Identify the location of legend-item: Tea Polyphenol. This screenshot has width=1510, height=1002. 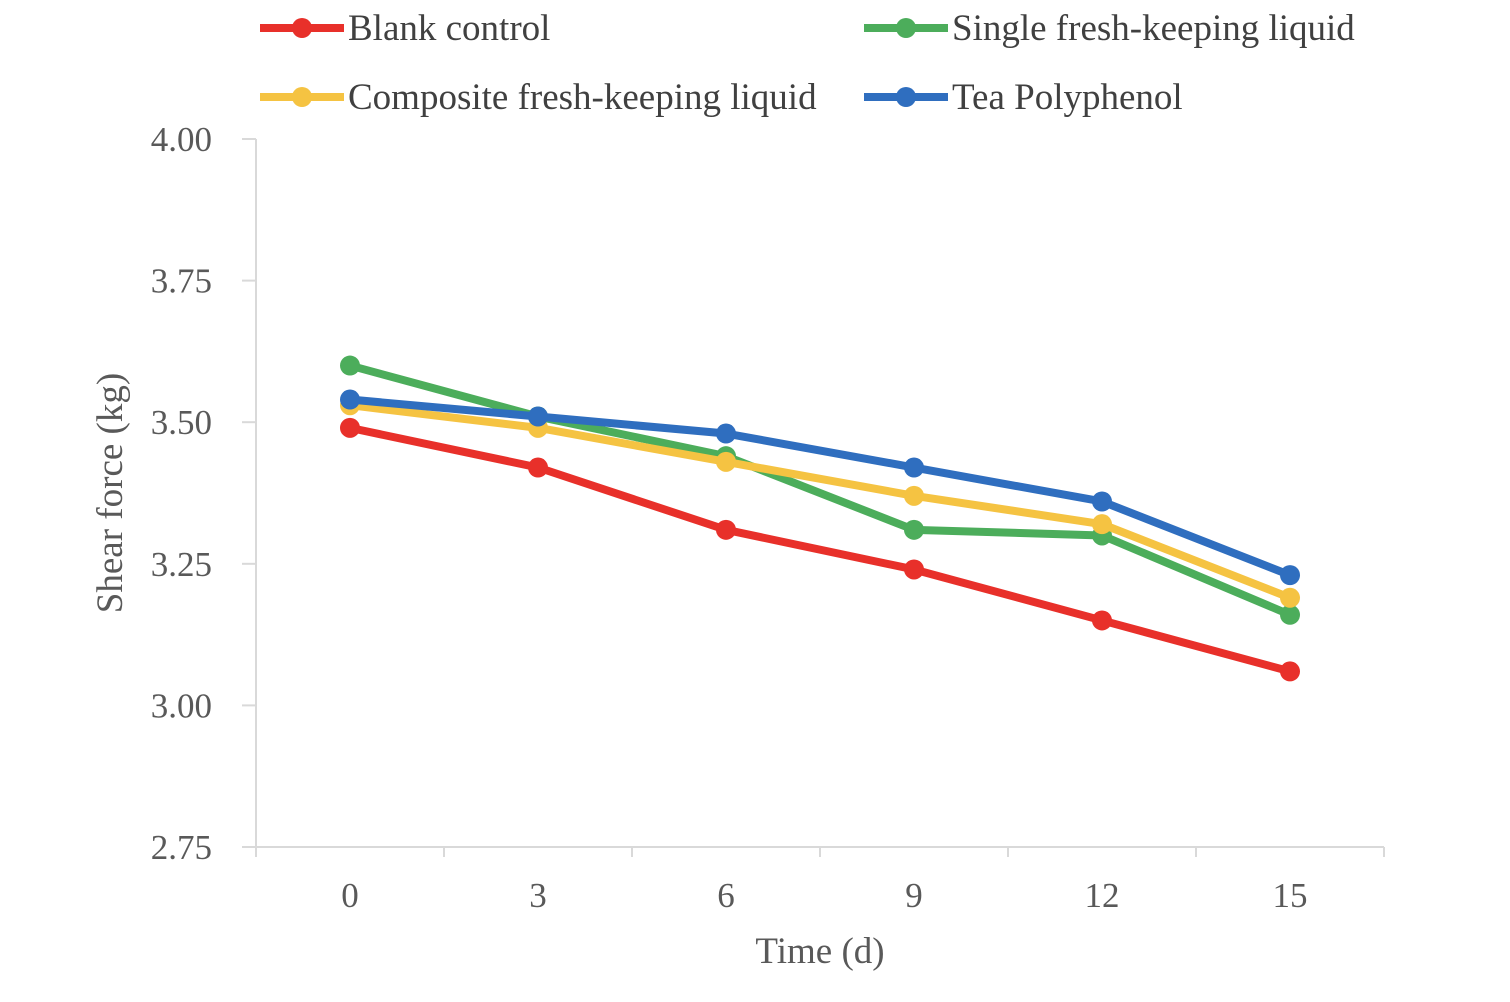
(1023, 97).